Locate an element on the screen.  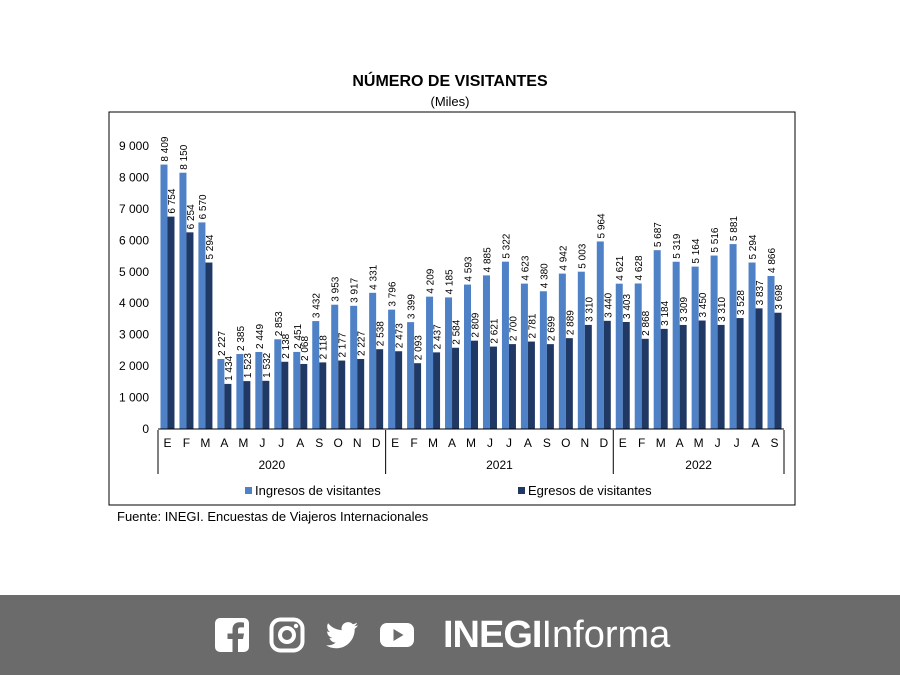
data-label: 2 473 is located at coordinates (400, 335).